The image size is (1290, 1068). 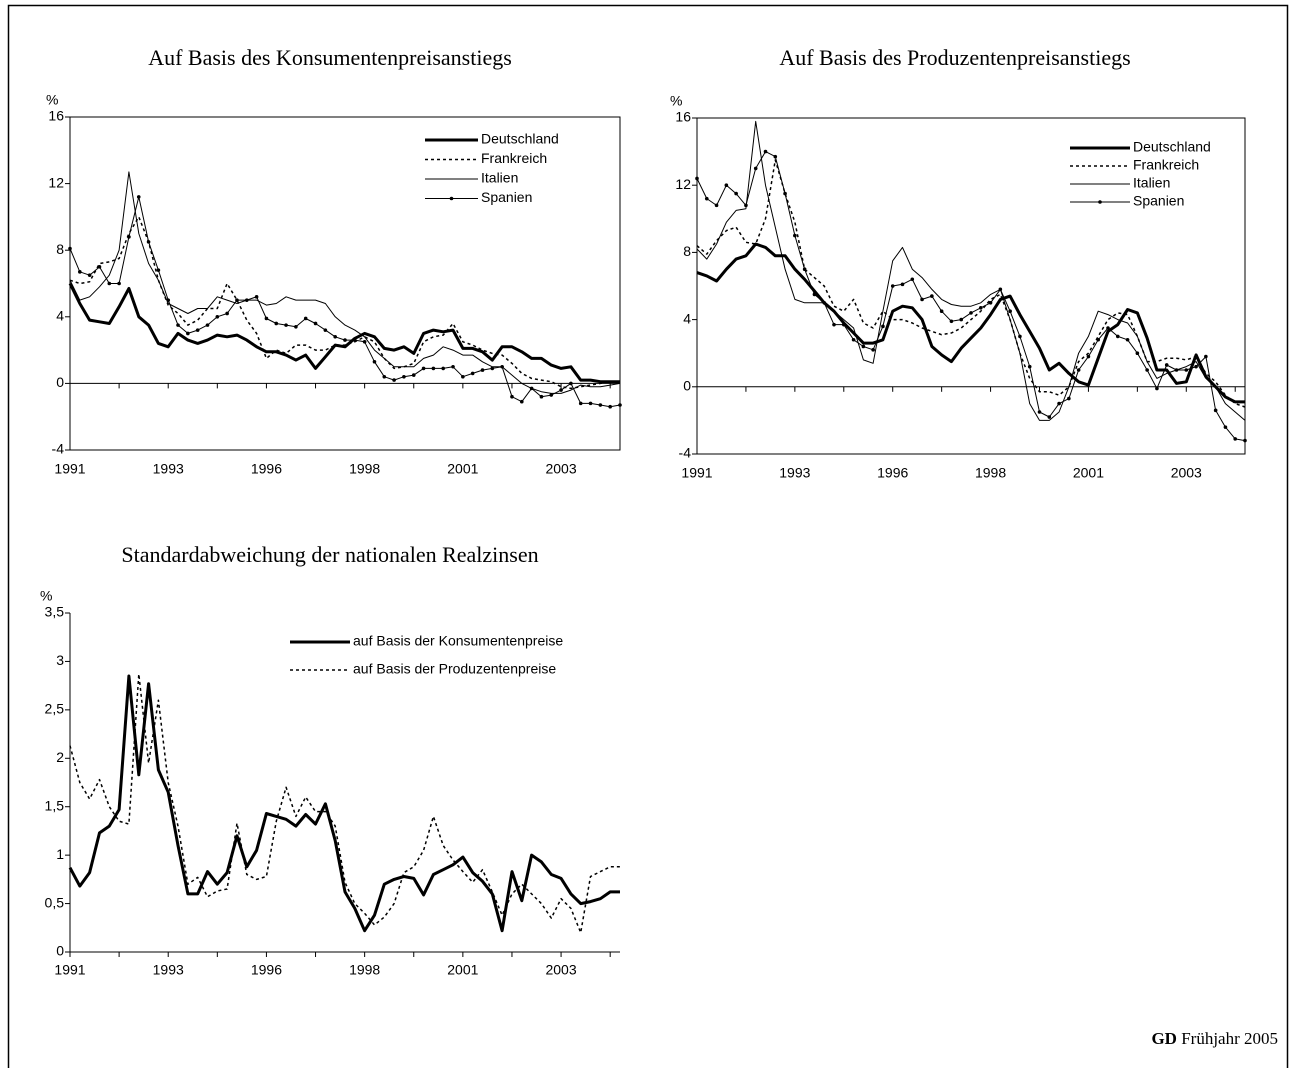 I want to click on y-tick-label: 12, so click(x=683, y=184).